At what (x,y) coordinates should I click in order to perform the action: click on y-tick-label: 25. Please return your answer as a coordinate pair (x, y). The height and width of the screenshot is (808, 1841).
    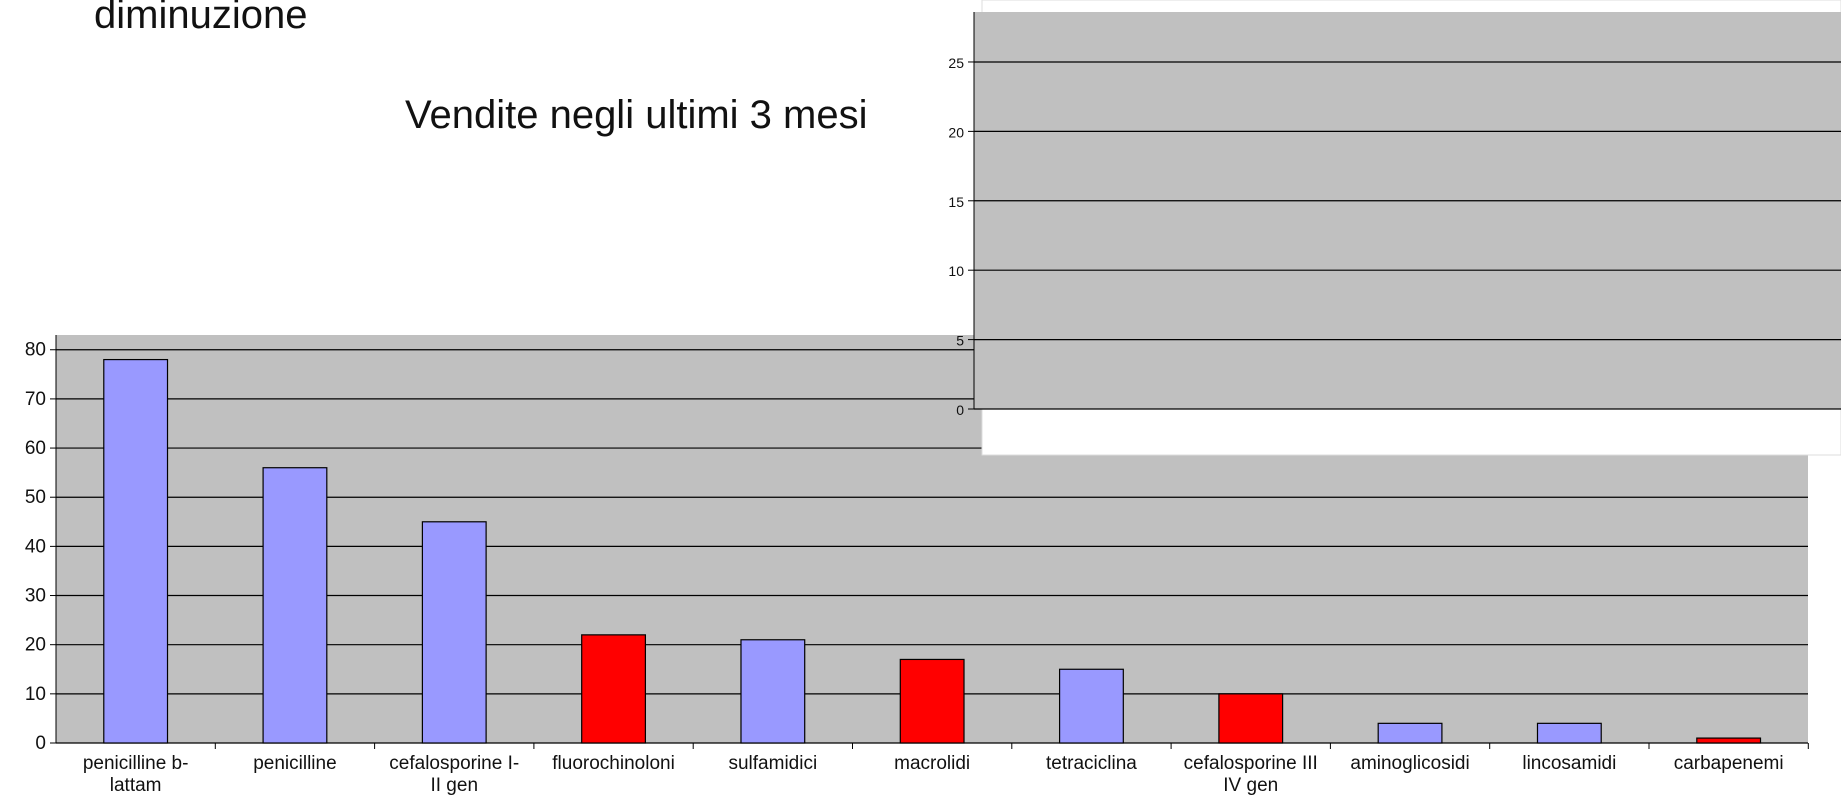
    Looking at the image, I should click on (956, 63).